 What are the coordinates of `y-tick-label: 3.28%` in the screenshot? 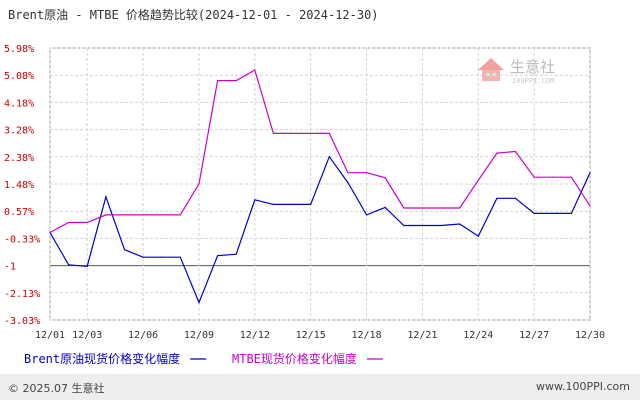 It's located at (19, 131).